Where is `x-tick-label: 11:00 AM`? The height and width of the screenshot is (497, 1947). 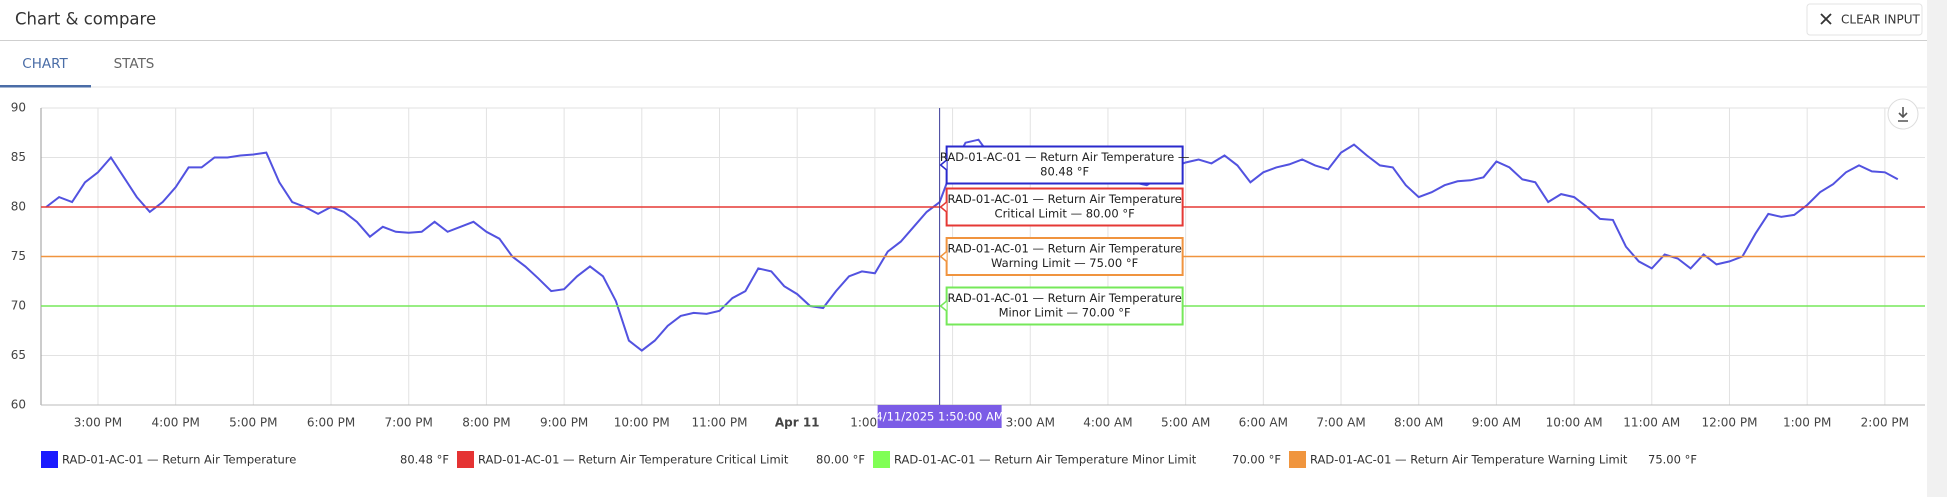
x-tick-label: 11:00 AM is located at coordinates (1651, 423).